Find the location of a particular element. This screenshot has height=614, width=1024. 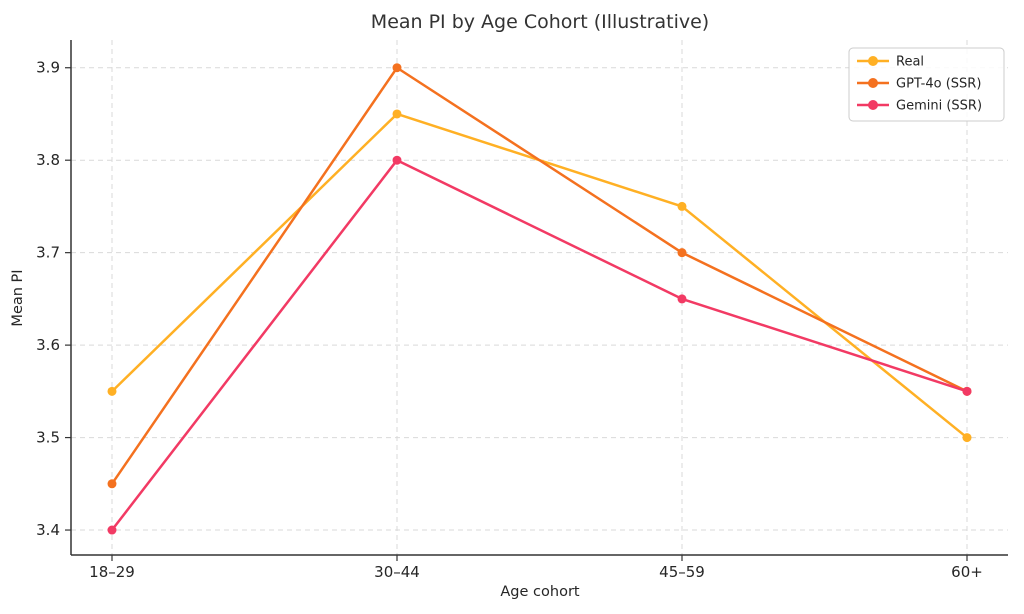

y-tick-label: 3.9 is located at coordinates (48, 68).